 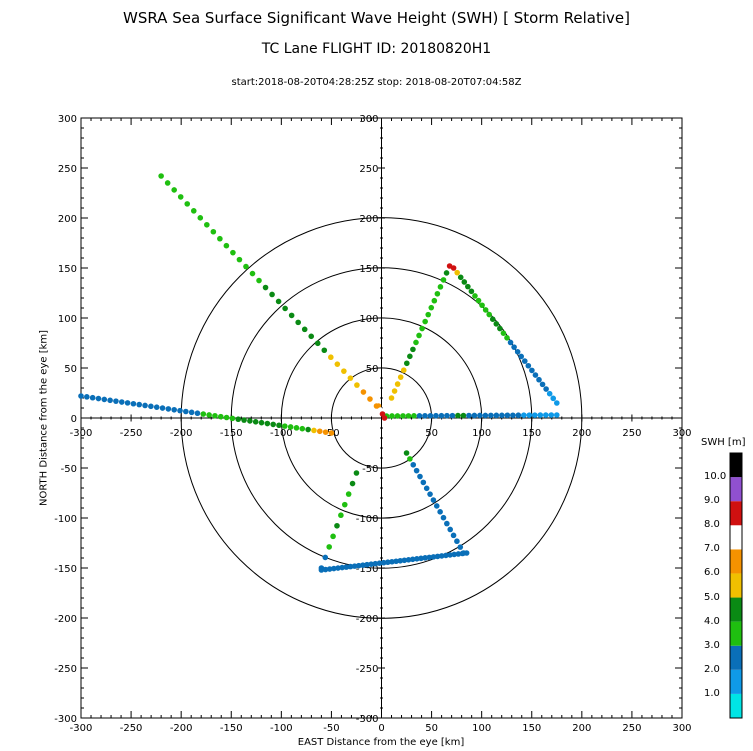 I want to click on colorbar-tick-label: 2.0, so click(x=712, y=669).